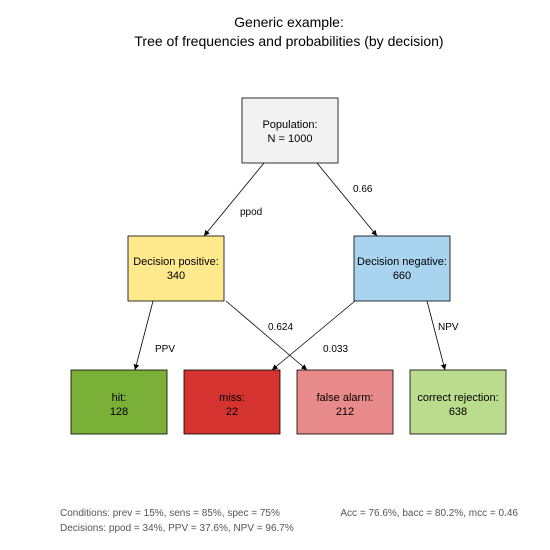 Image resolution: width=550 pixels, height=550 pixels. What do you see at coordinates (345, 398) in the screenshot?
I see `node-false-alarm-label: false alarm:` at bounding box center [345, 398].